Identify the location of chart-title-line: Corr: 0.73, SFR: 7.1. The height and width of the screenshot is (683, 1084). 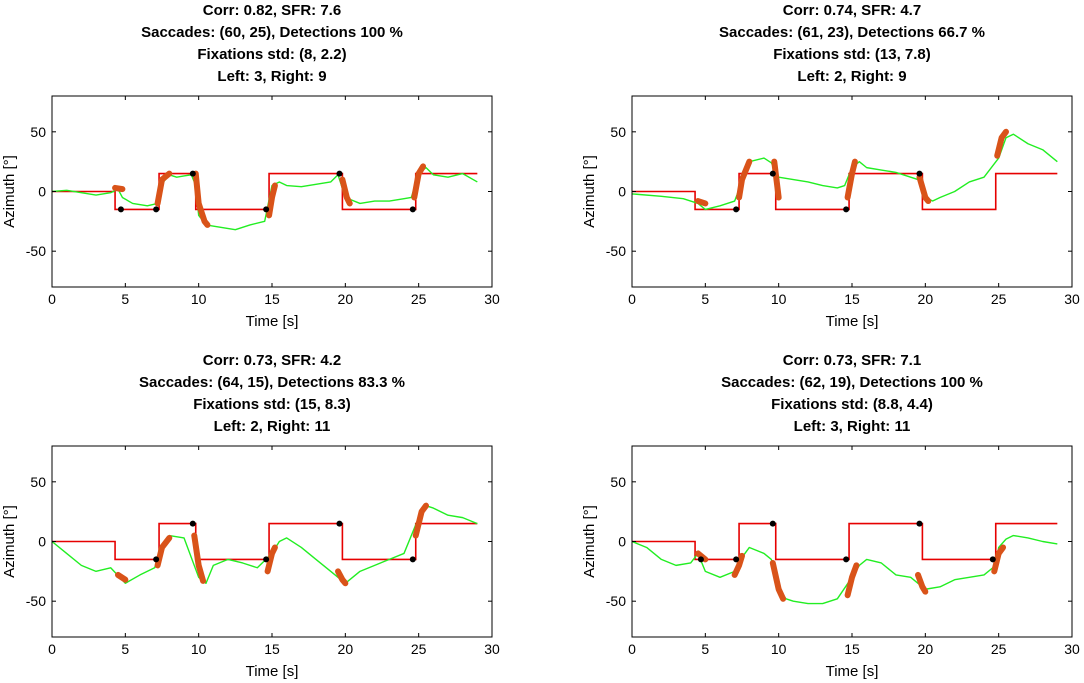
(852, 360).